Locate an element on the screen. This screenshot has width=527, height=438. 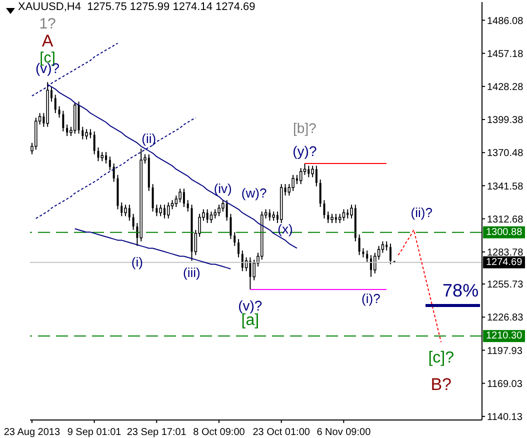
y-tick-label: 1169.03 is located at coordinates (505, 384).